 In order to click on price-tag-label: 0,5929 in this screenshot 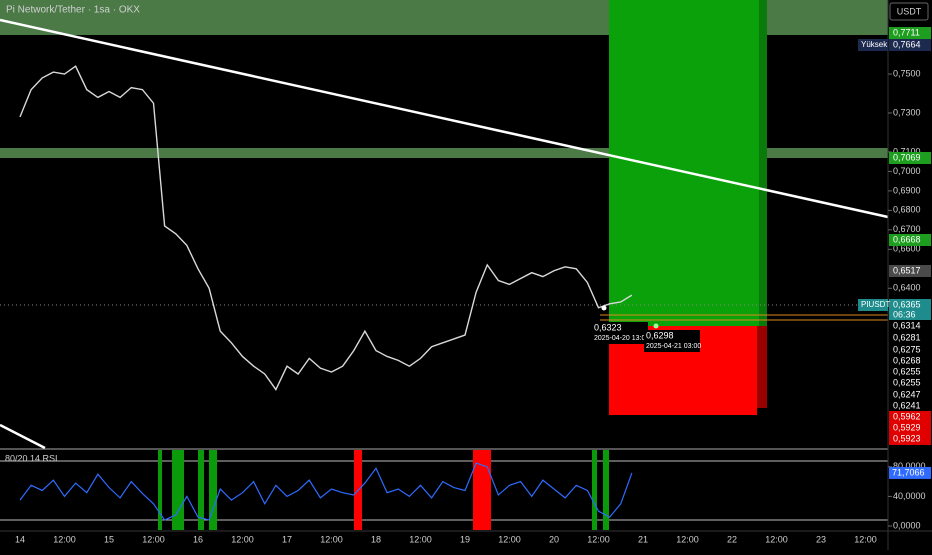, I will do `click(907, 427)`.